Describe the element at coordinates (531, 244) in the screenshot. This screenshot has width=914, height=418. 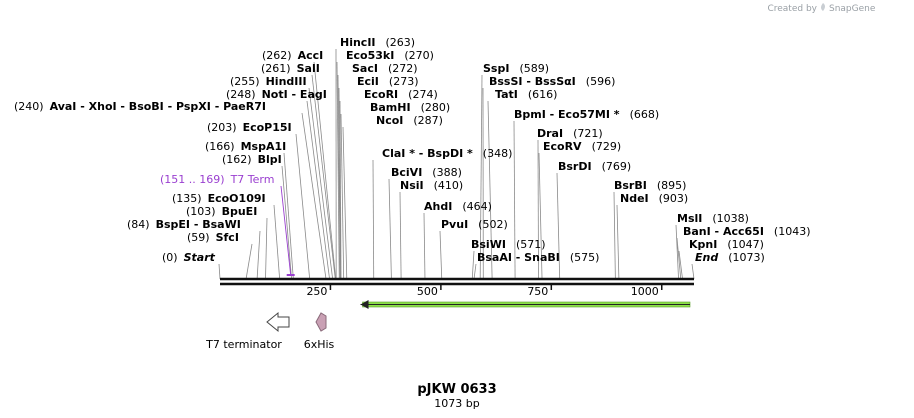
I see `site-position: (571)` at that location.